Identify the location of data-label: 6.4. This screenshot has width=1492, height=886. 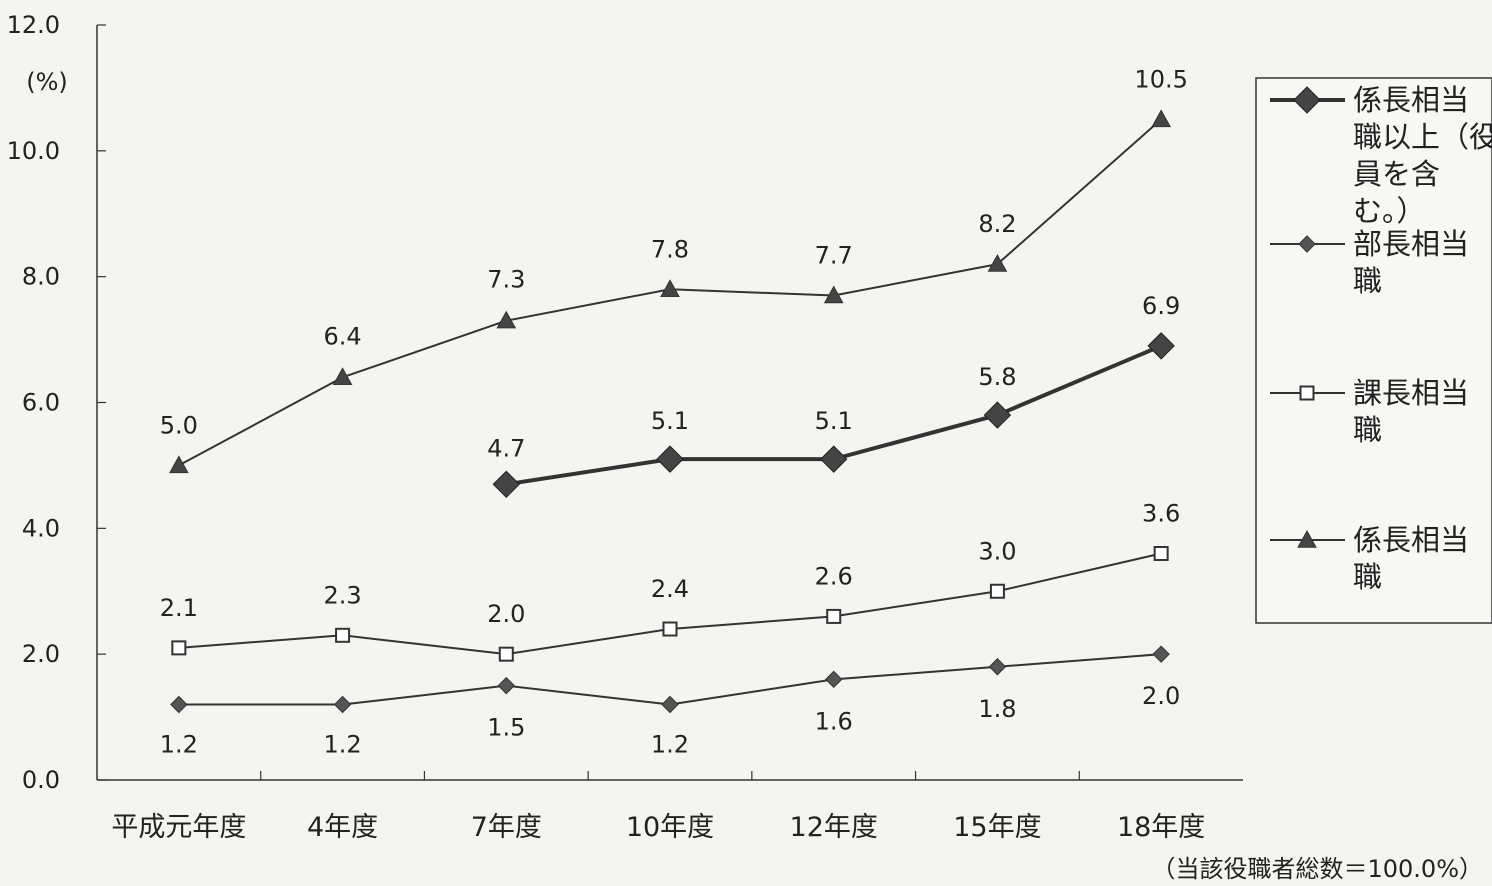
(342, 336).